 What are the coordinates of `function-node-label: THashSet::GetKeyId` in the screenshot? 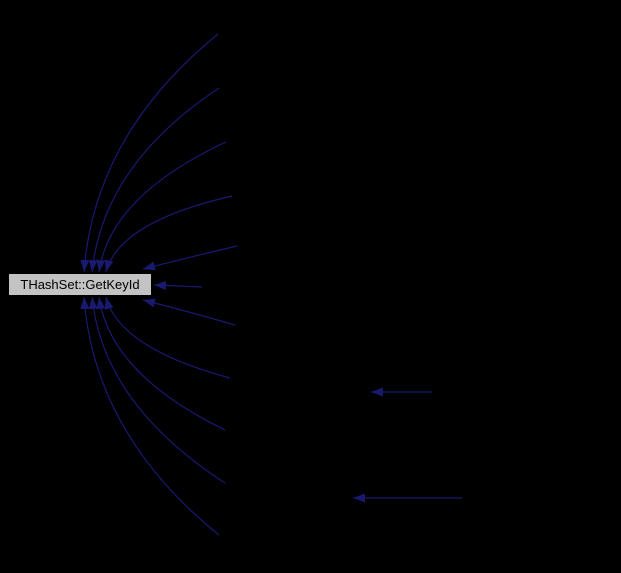 It's located at (80, 284).